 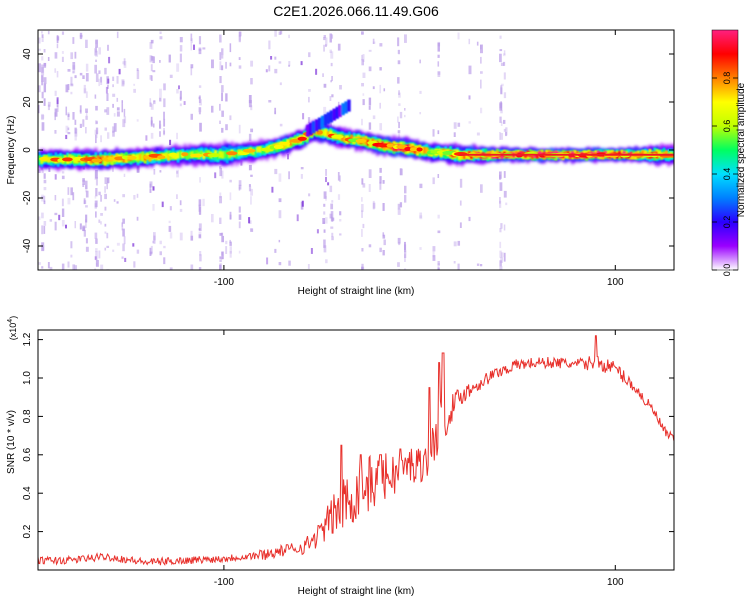 I want to click on colorbar-gradient, so click(x=725, y=150).